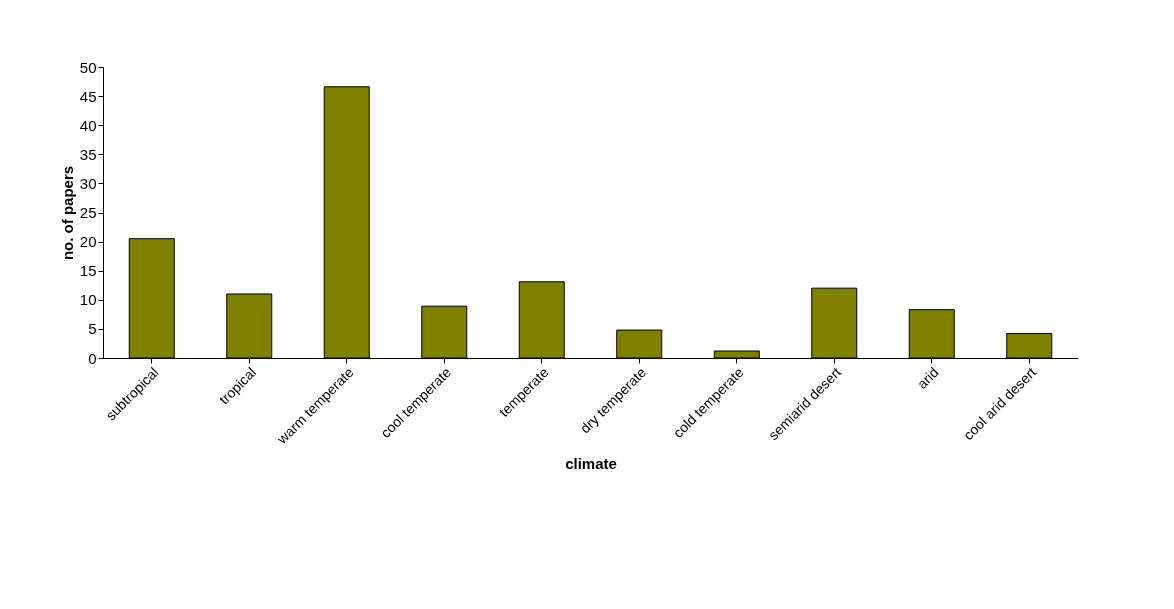 This screenshot has height=609, width=1174. Describe the element at coordinates (88, 300) in the screenshot. I see `y-tick-label: 10` at that location.